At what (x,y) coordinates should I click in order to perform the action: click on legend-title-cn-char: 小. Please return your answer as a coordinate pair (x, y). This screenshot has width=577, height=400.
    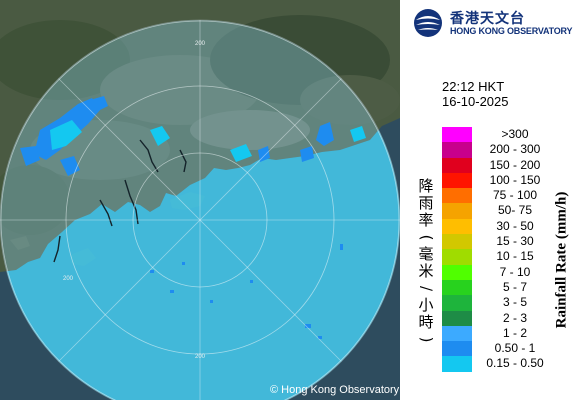
    Looking at the image, I should click on (426, 305).